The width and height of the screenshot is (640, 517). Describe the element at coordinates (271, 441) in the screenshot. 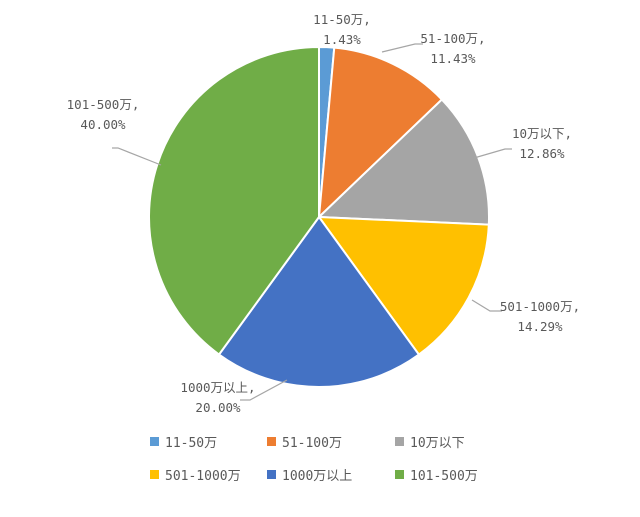

I see `legend-swatch-51-100wan` at that location.